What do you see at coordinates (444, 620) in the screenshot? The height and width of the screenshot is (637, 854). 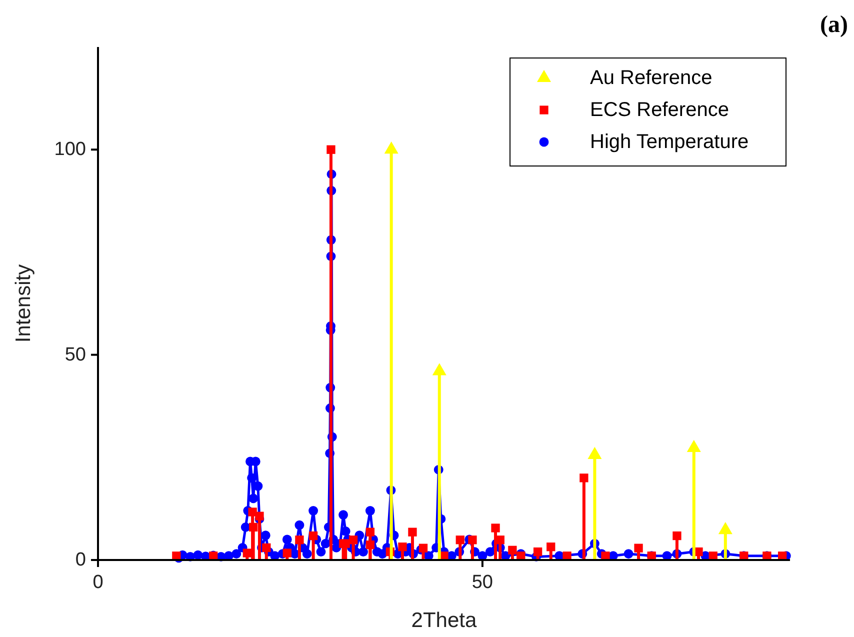 I see `x-axis-title: 2Theta` at bounding box center [444, 620].